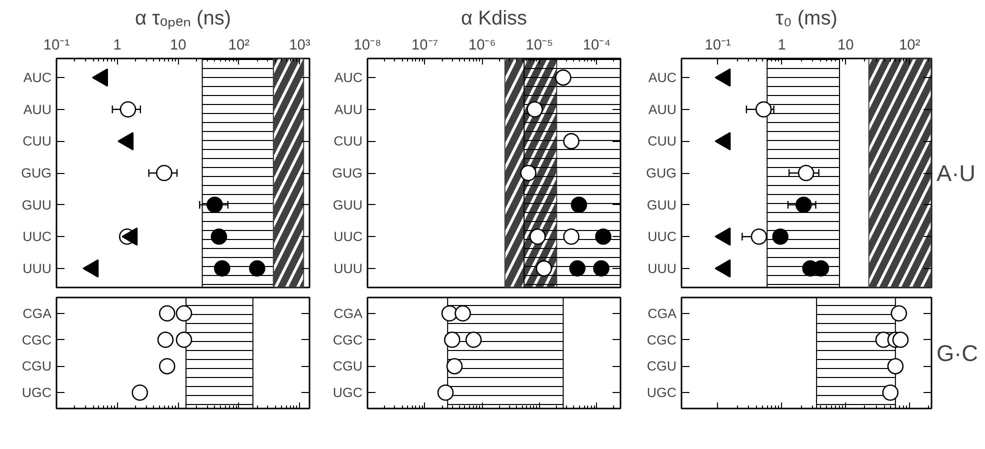 The width and height of the screenshot is (985, 449). Describe the element at coordinates (299, 46) in the screenshot. I see `x-tick-label: 10³` at that location.